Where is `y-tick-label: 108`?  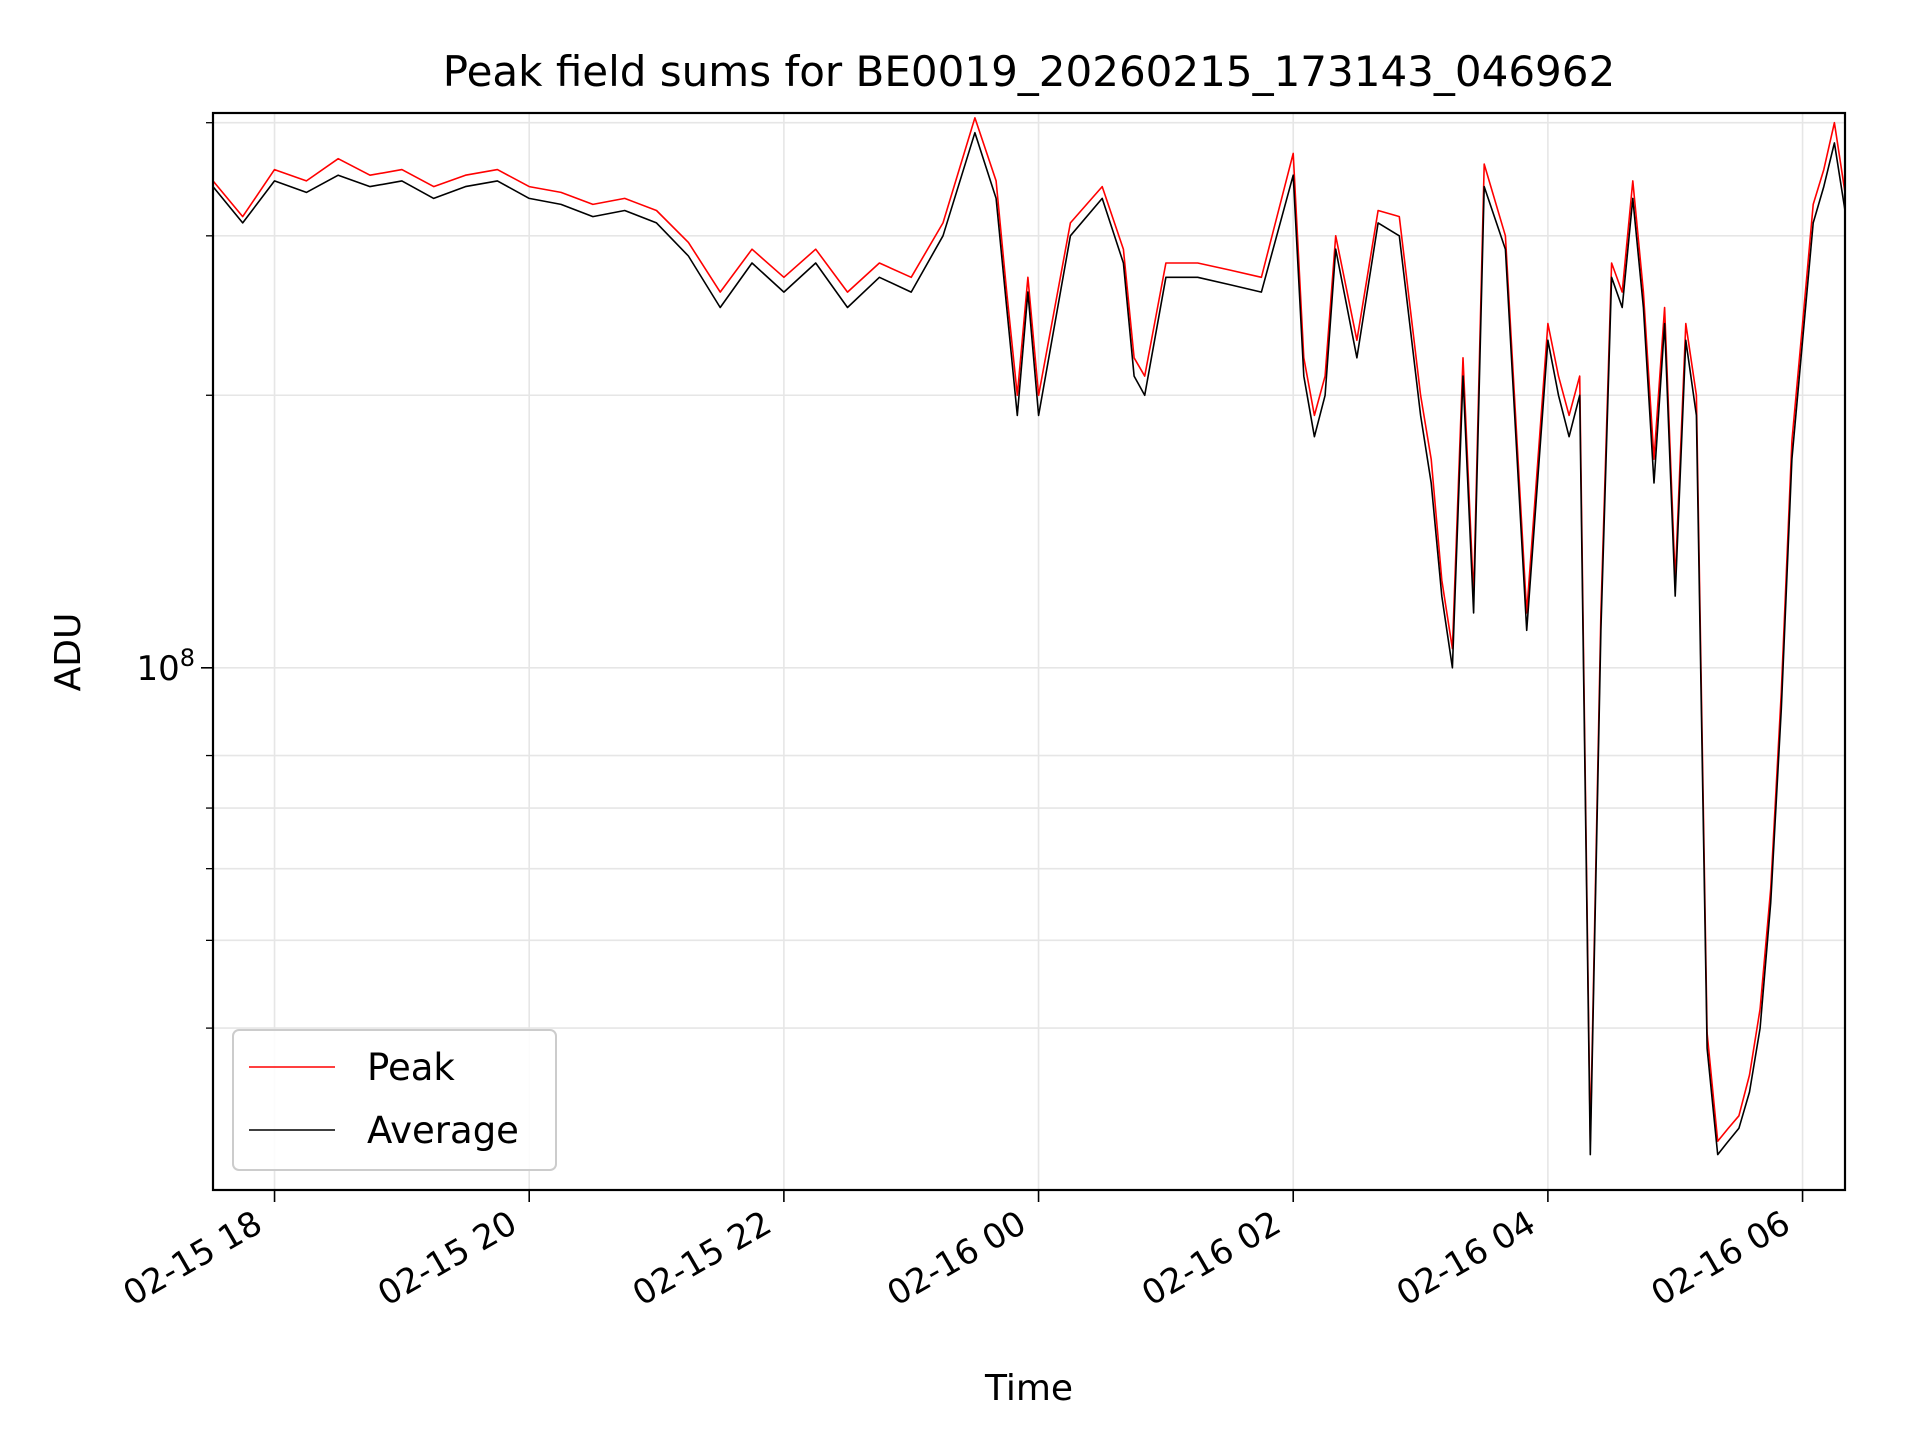 y-tick-label: 108 is located at coordinates (165, 666).